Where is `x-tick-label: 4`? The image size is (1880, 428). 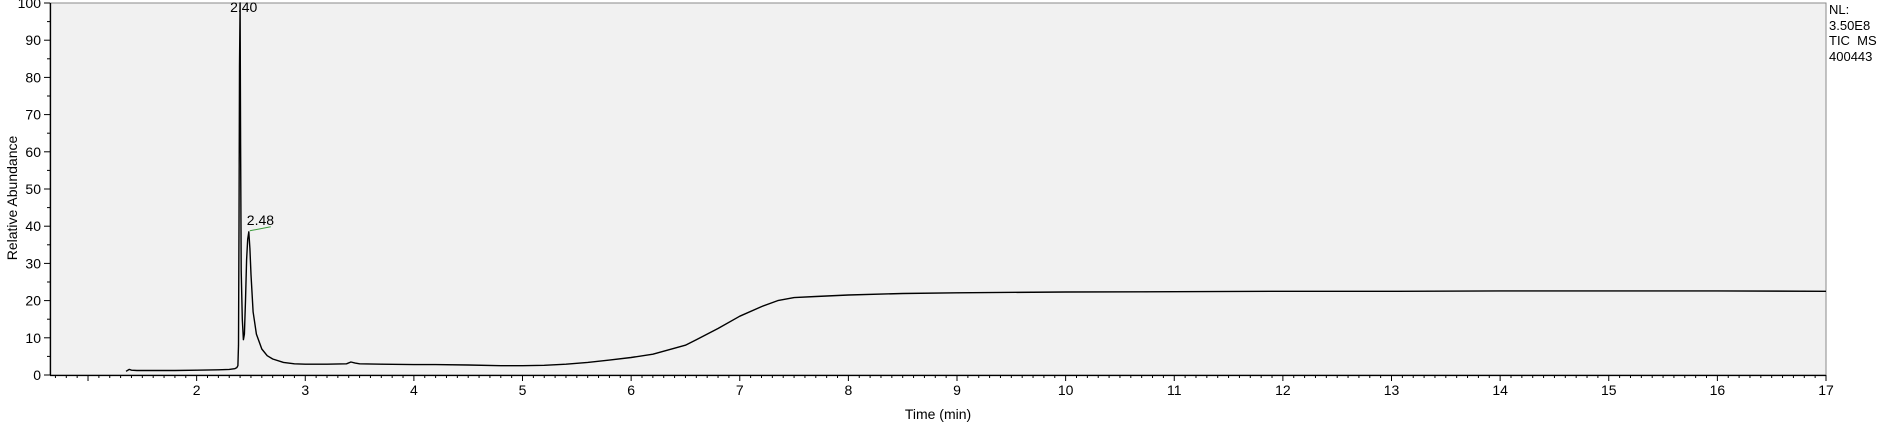
x-tick-label: 4 is located at coordinates (414, 390).